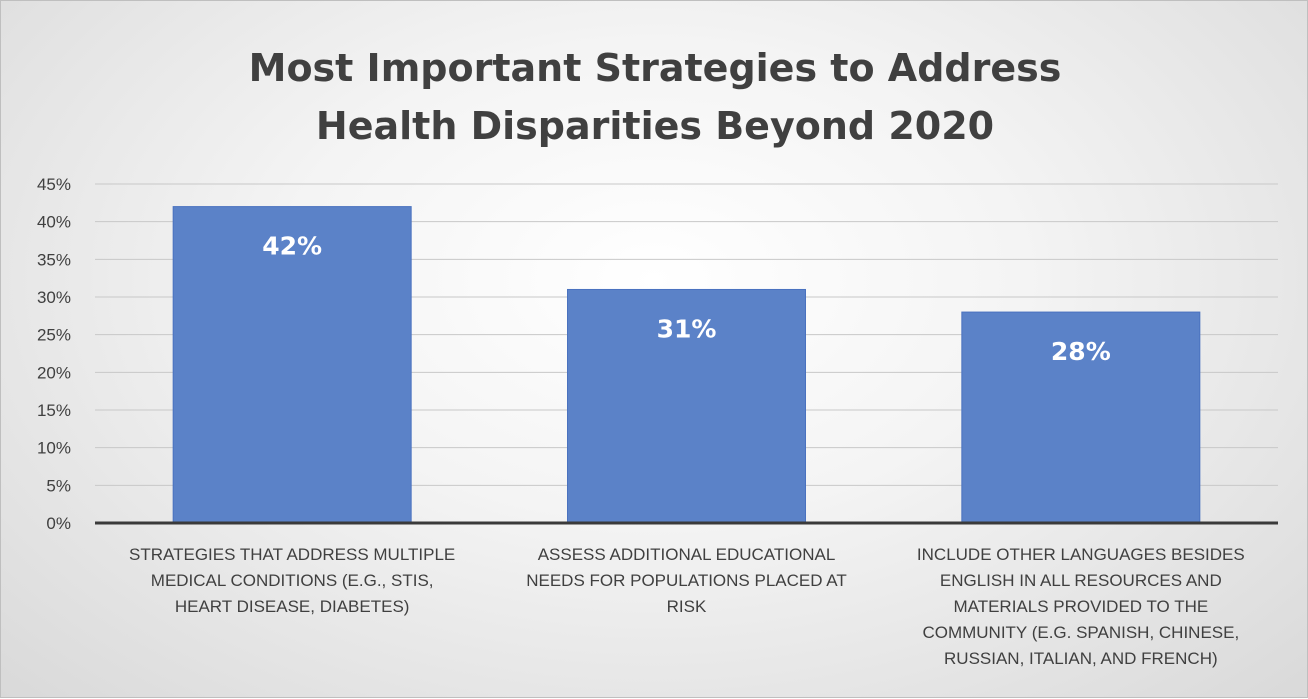  I want to click on y-tick-label: 0%, so click(58, 523).